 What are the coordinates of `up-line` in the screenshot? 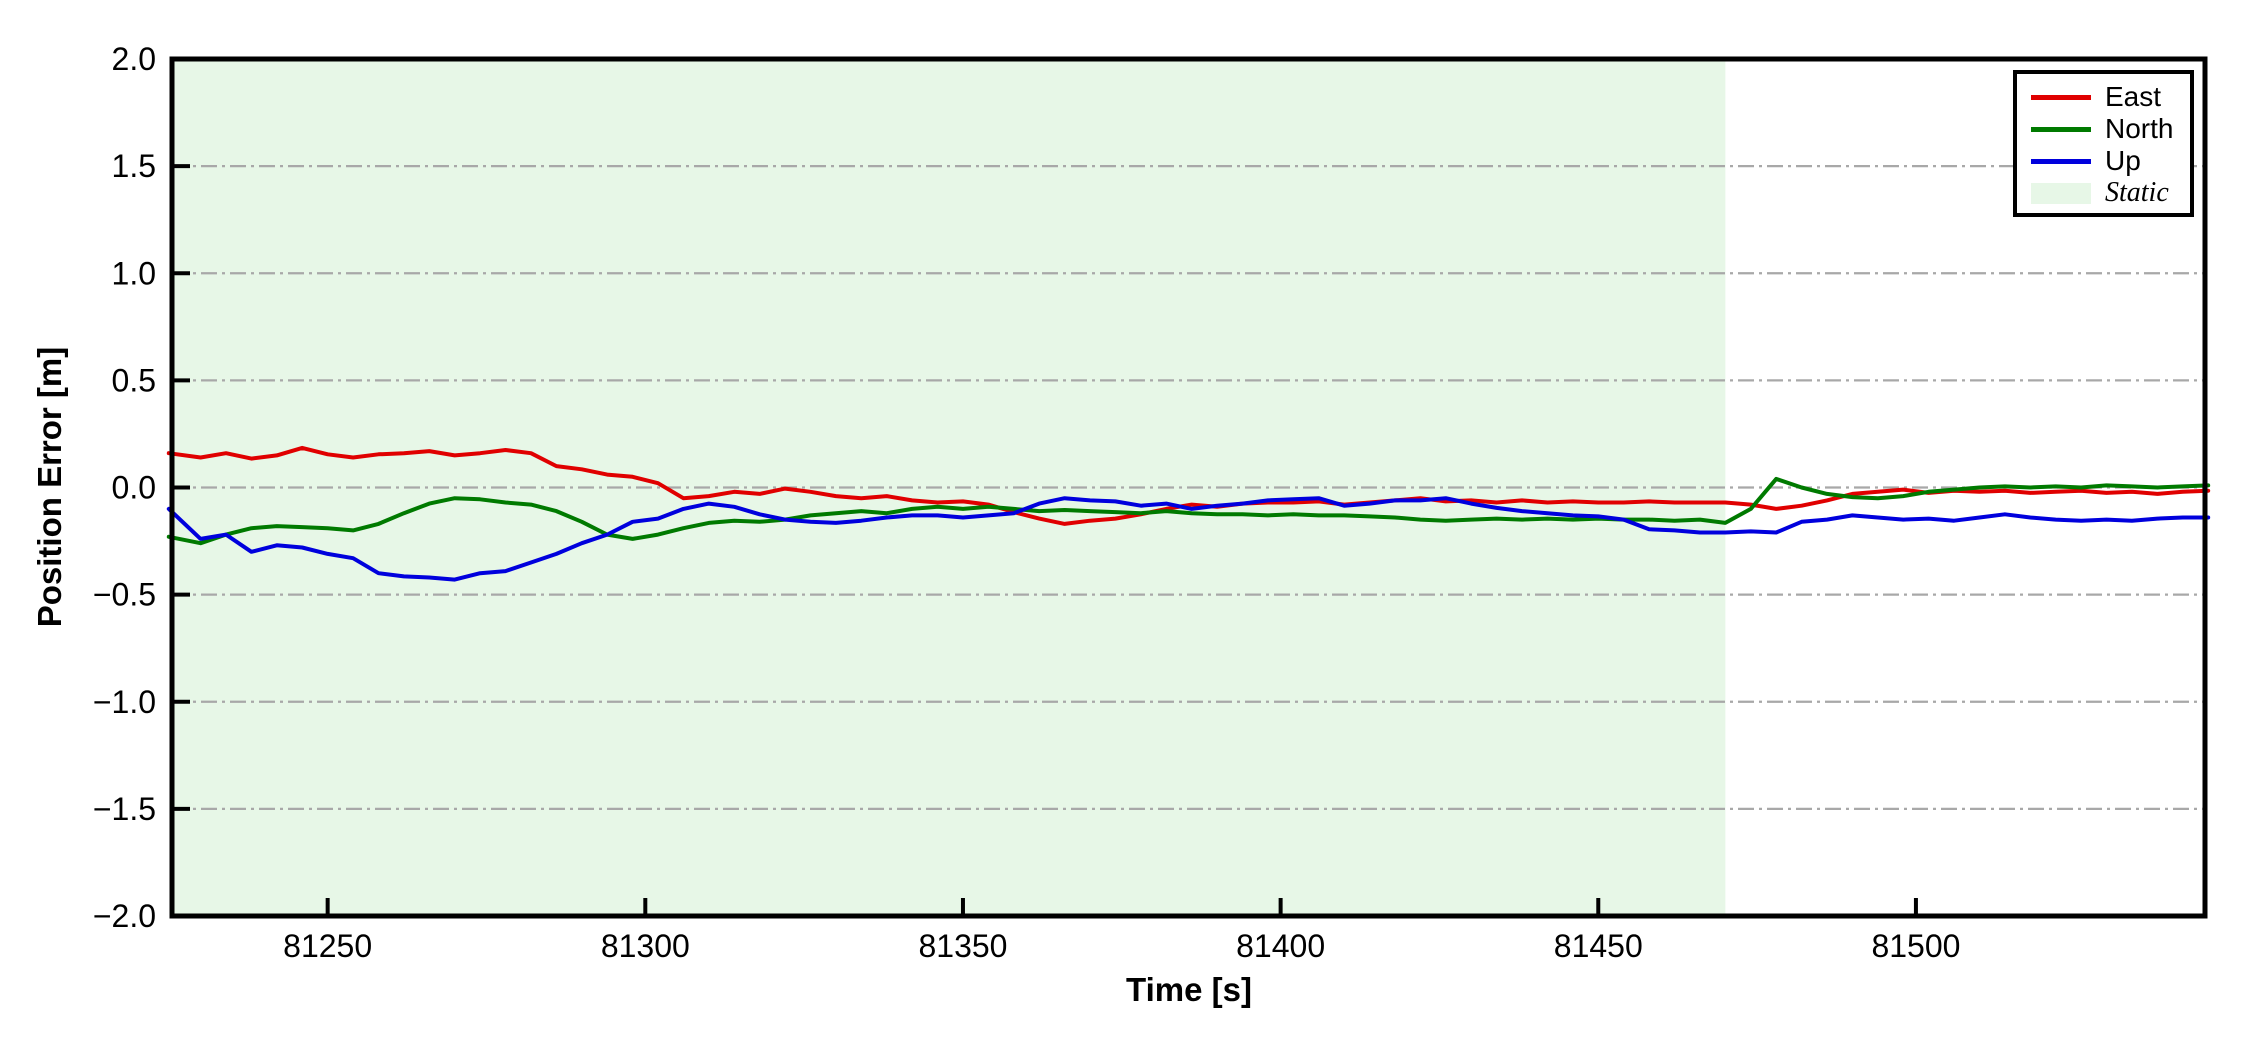 It's located at (1188, 539).